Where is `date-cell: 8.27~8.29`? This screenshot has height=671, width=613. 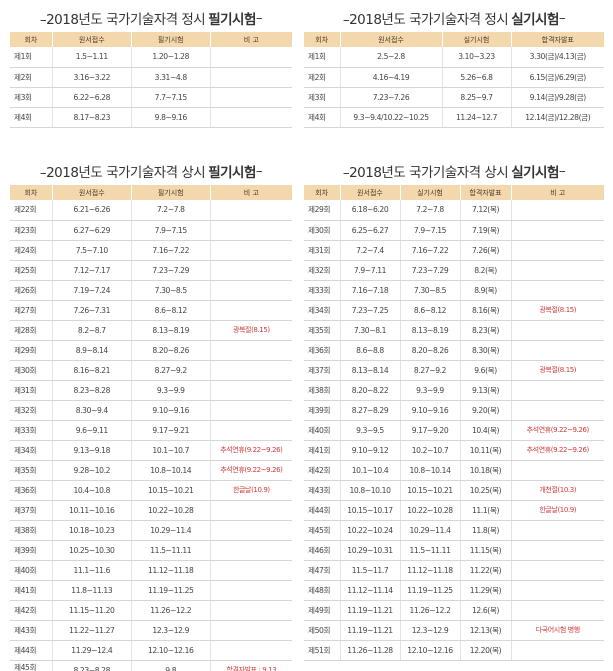 date-cell: 8.27~8.29 is located at coordinates (370, 410).